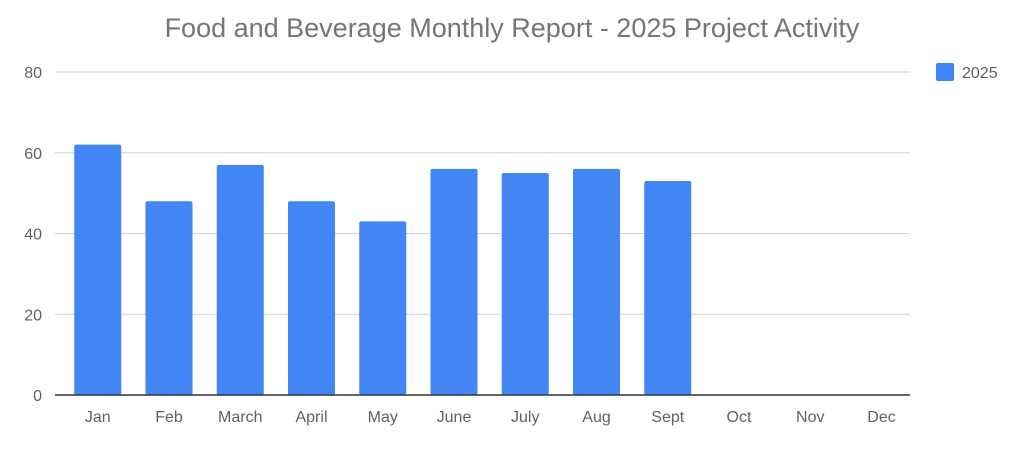 The height and width of the screenshot is (459, 1024). What do you see at coordinates (596, 281) in the screenshot?
I see `bar-aug` at bounding box center [596, 281].